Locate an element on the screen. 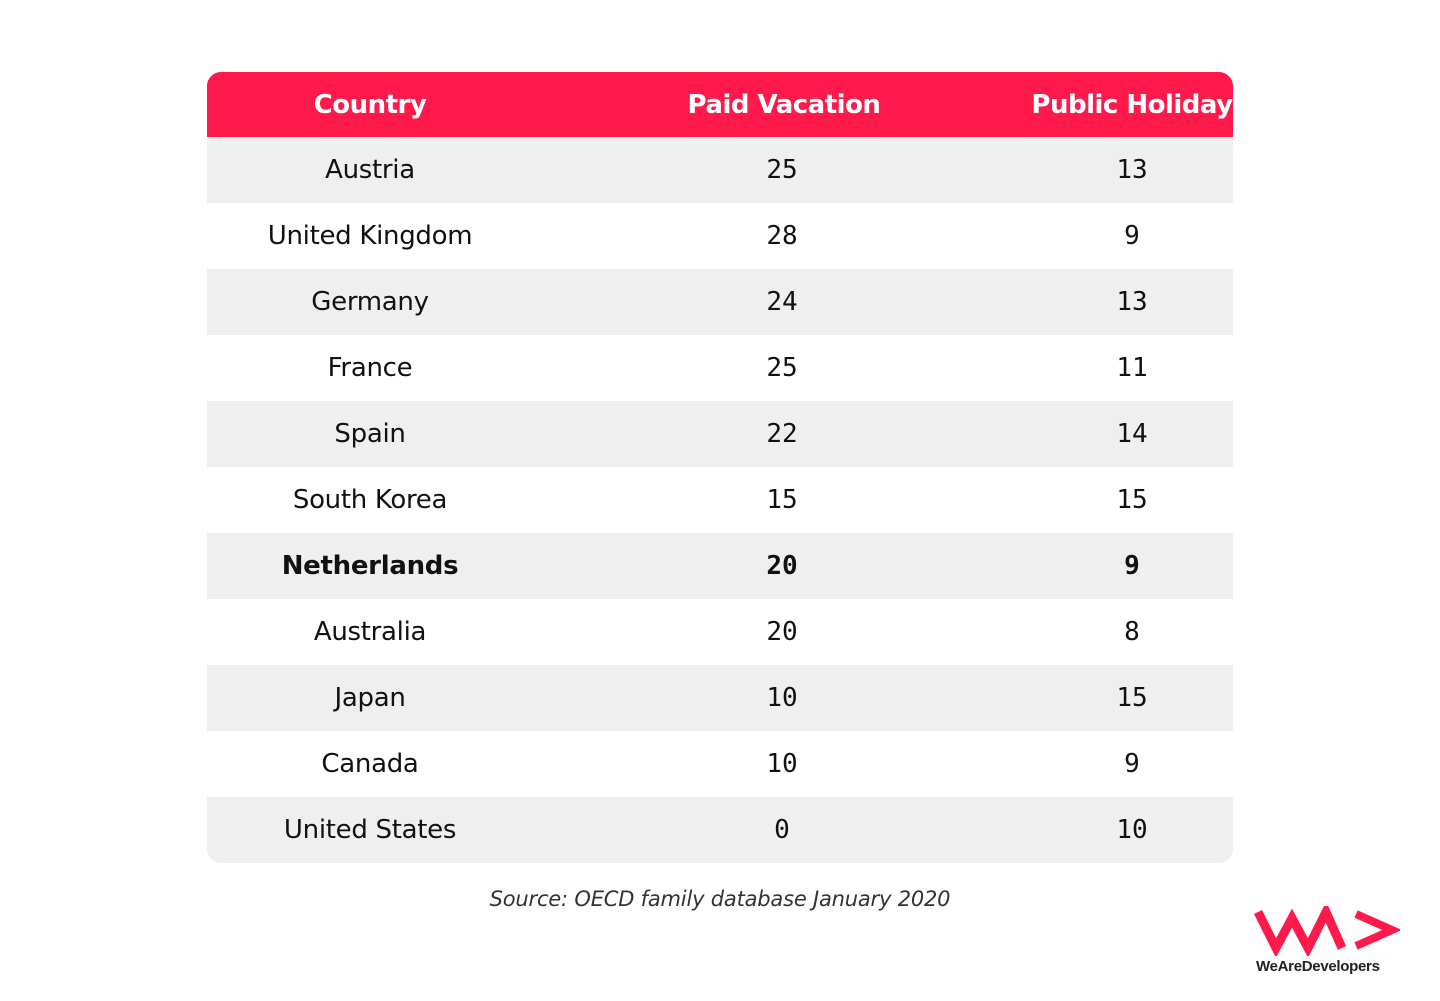 Image resolution: width=1440 pixels, height=1001 pixels. logo-wordmark: WeAreDevelopers is located at coordinates (1318, 966).